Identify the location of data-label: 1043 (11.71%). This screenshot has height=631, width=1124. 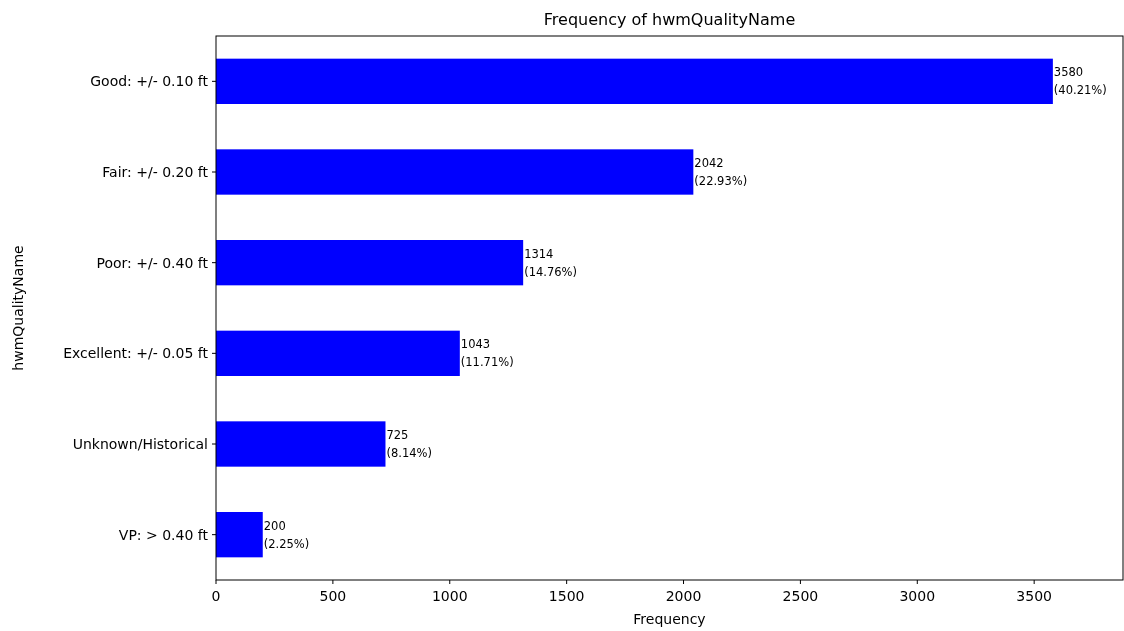
(487, 353).